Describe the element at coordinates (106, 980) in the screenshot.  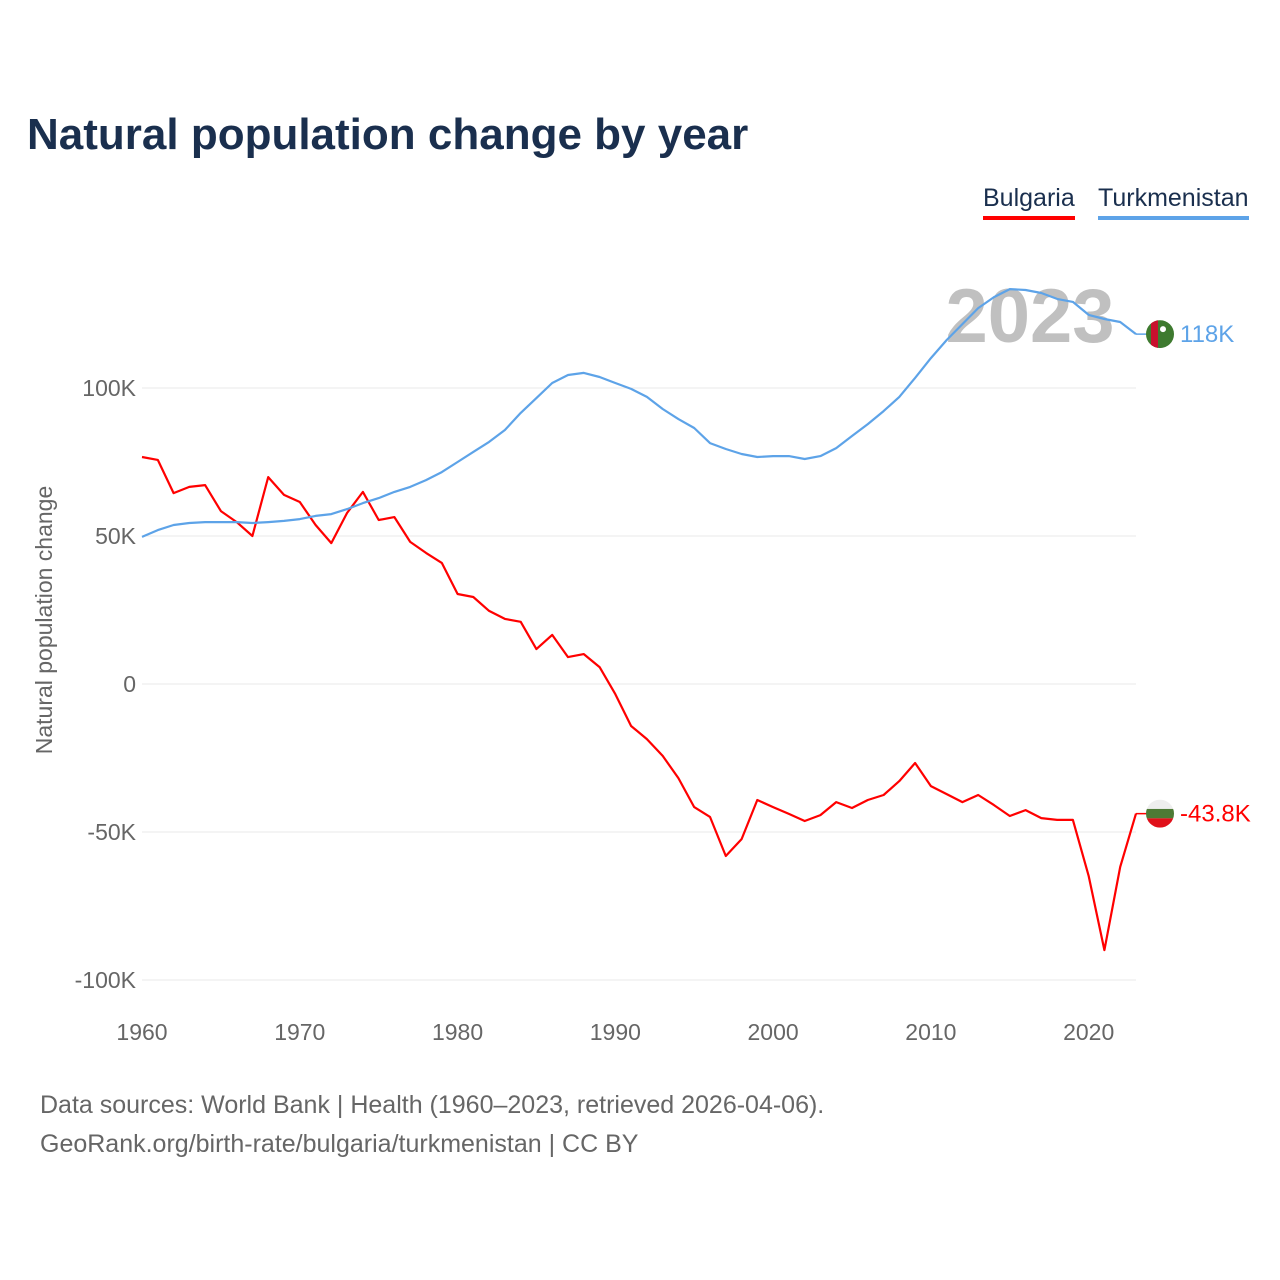
I see `y-tick-label: -100K` at that location.